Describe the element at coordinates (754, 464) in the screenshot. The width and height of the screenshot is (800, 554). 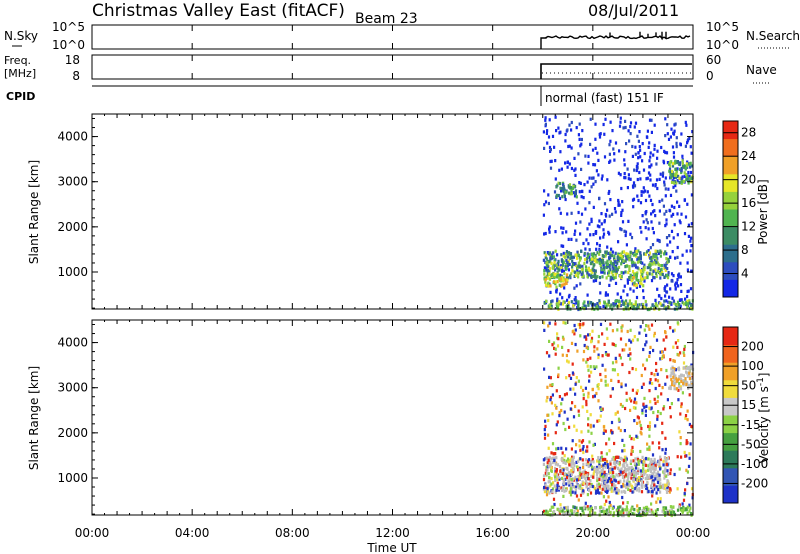
I see `colorbar-tick-label: -100` at that location.